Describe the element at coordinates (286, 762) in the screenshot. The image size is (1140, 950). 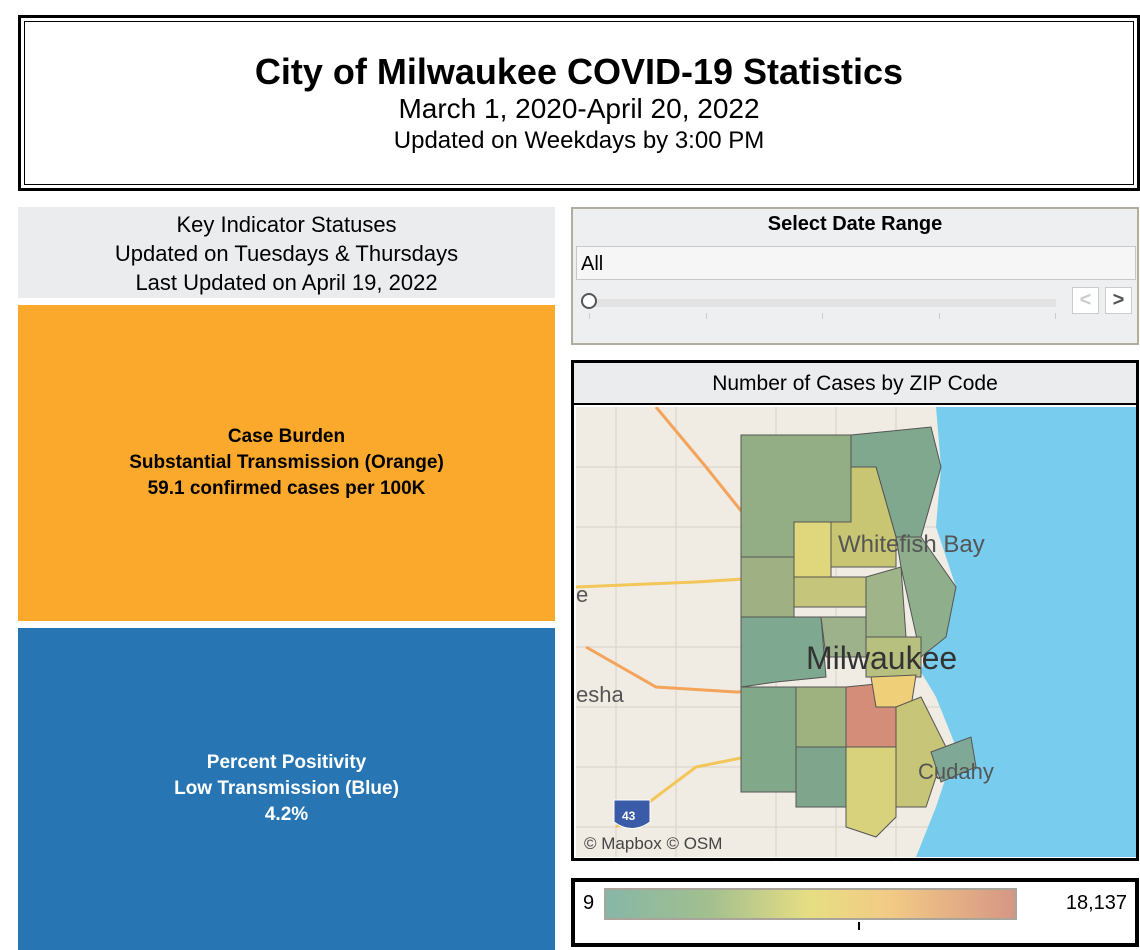
I see `percent-positivity-title: Percent Positivity` at that location.